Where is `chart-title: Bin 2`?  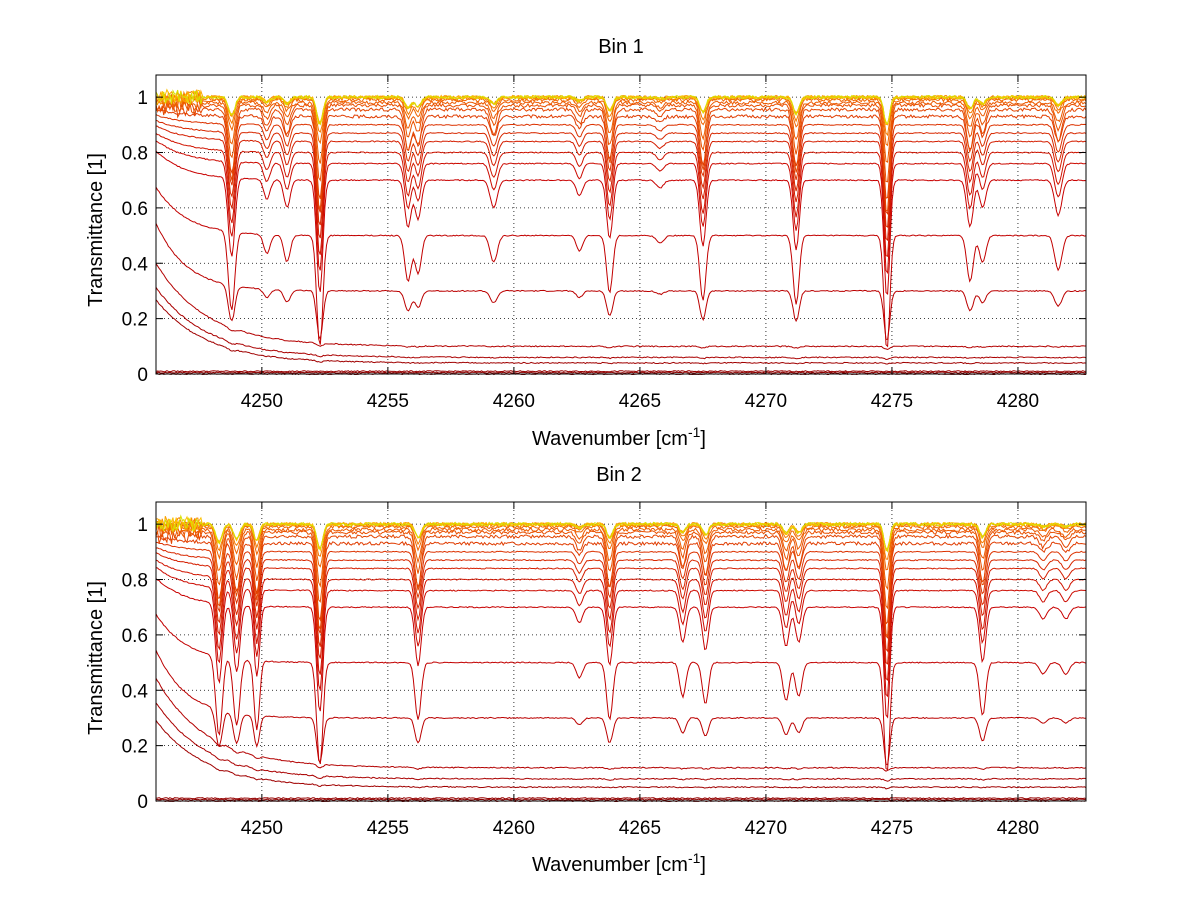
chart-title: Bin 2 is located at coordinates (619, 475).